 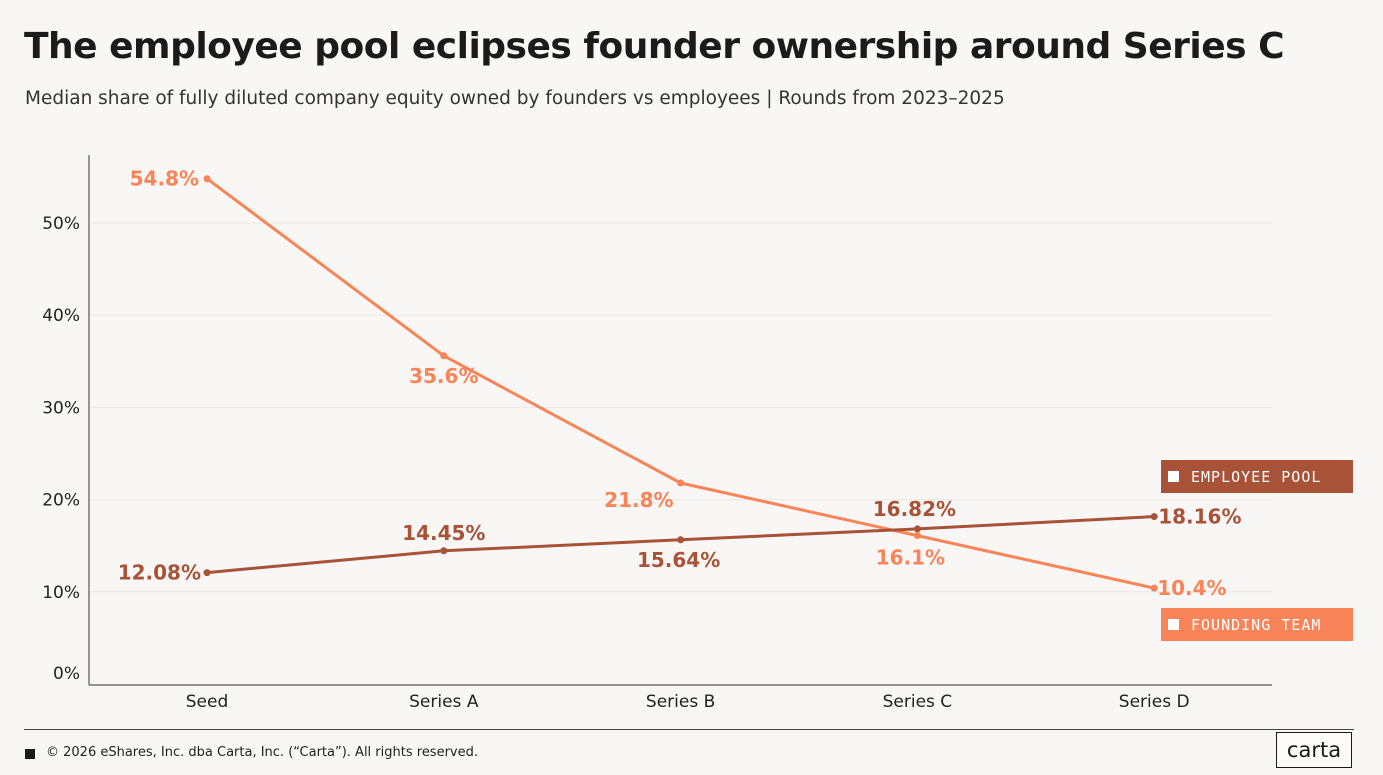 What do you see at coordinates (1191, 588) in the screenshot?
I see `data-label: 10.4%` at bounding box center [1191, 588].